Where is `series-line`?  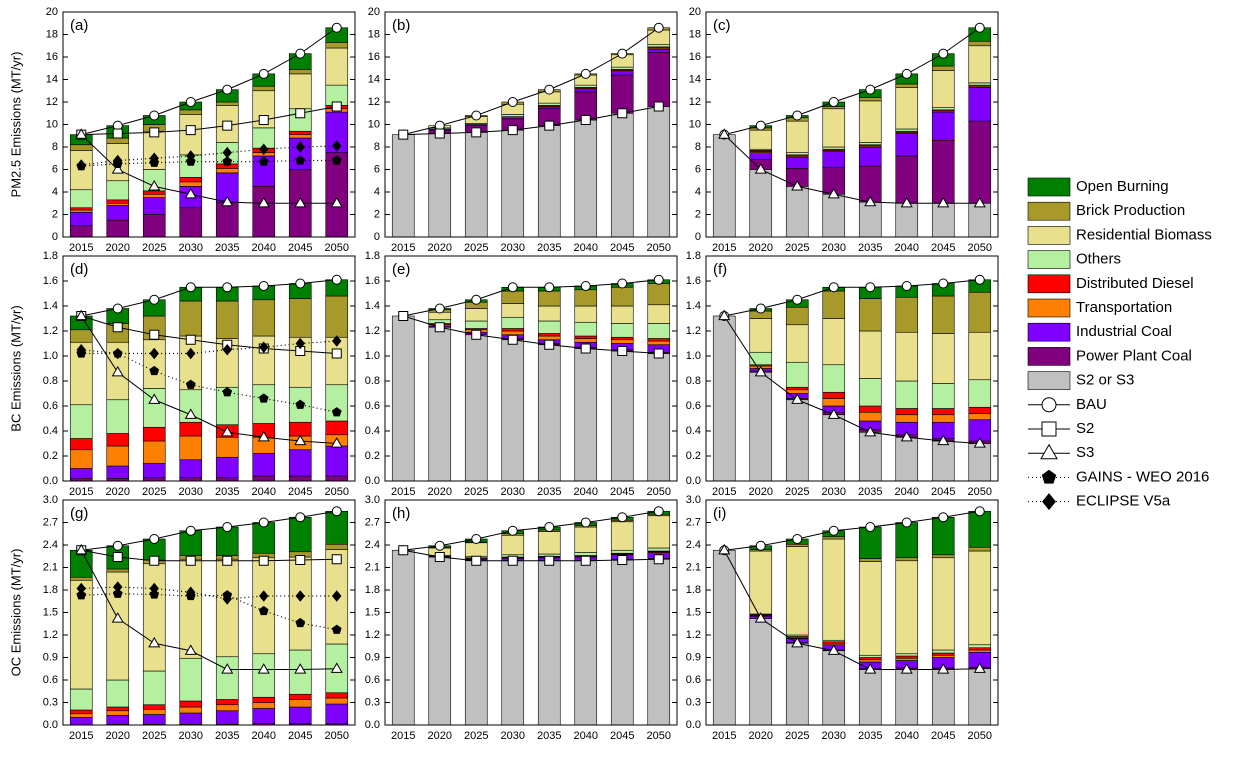
series-line is located at coordinates (852, 530).